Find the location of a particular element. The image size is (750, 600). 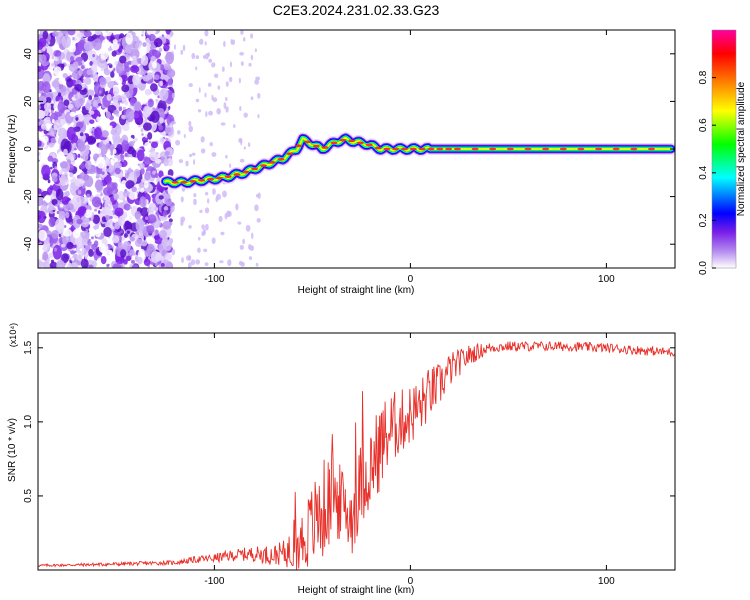

spectrogram-x-tick-label-2: 100 is located at coordinates (606, 279).